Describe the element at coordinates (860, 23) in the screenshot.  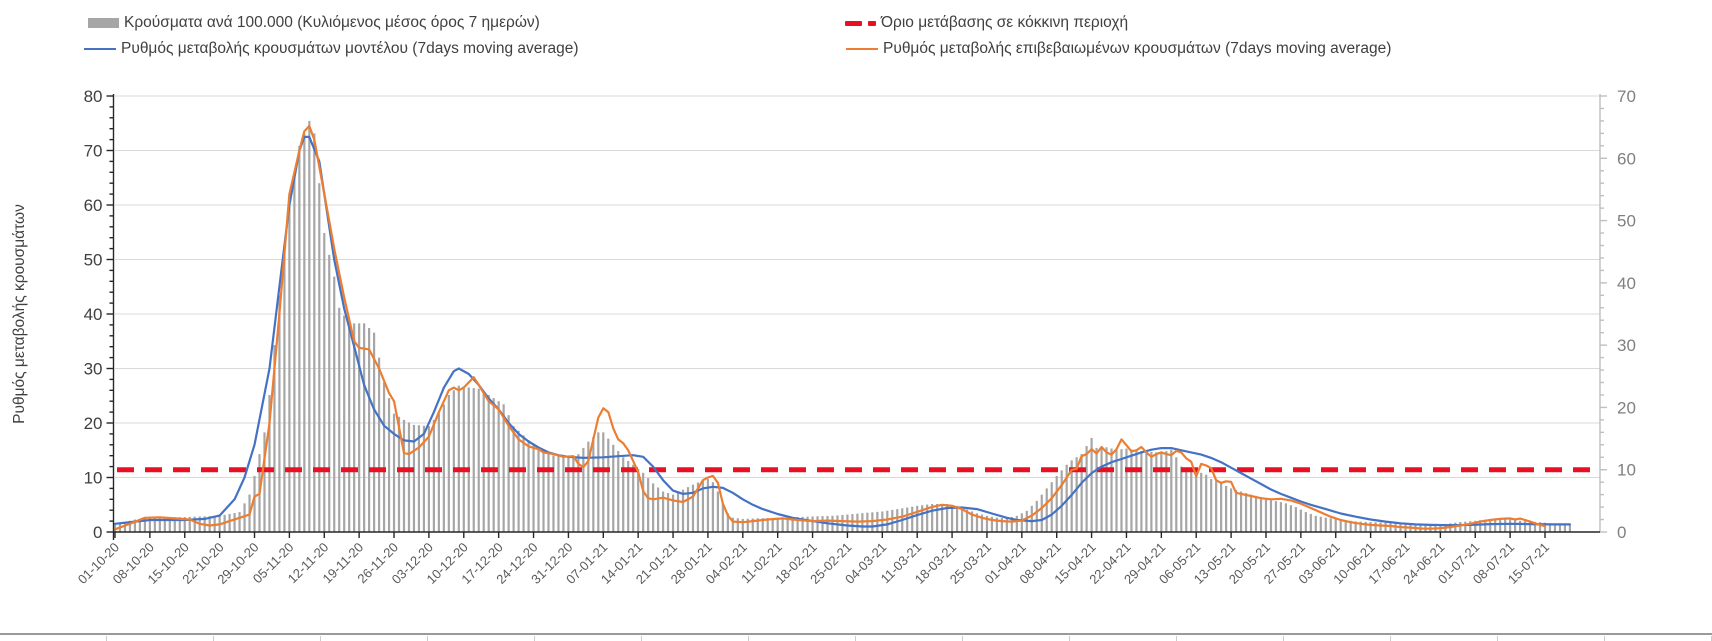
I see `red-dash-swatch-icon` at that location.